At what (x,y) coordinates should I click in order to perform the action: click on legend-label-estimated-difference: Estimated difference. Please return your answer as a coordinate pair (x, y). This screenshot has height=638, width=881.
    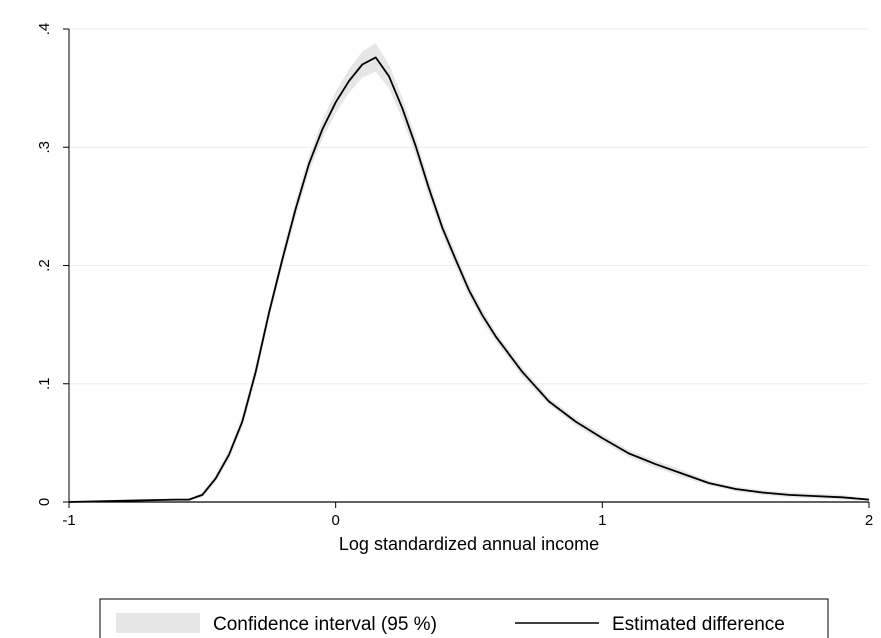
    Looking at the image, I should click on (698, 624).